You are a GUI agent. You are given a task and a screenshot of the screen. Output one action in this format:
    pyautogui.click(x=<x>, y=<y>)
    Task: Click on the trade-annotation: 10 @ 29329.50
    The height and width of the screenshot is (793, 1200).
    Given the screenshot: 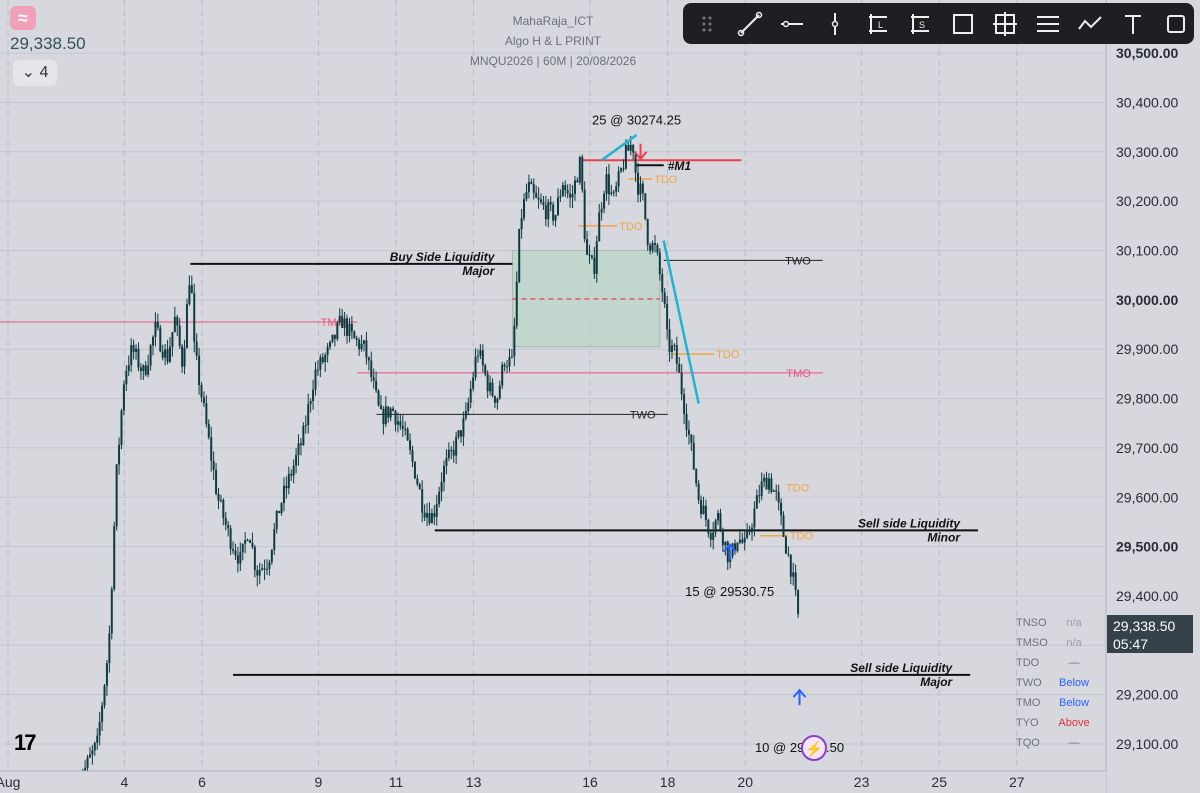 What is the action you would take?
    pyautogui.click(x=799, y=747)
    